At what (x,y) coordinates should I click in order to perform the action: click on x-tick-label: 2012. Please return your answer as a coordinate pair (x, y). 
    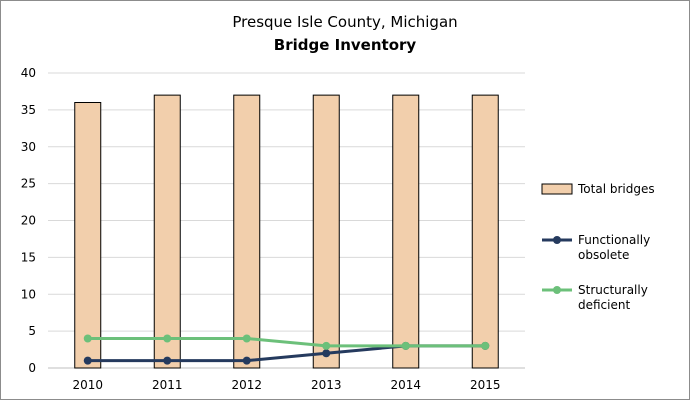
    Looking at the image, I should click on (246, 385).